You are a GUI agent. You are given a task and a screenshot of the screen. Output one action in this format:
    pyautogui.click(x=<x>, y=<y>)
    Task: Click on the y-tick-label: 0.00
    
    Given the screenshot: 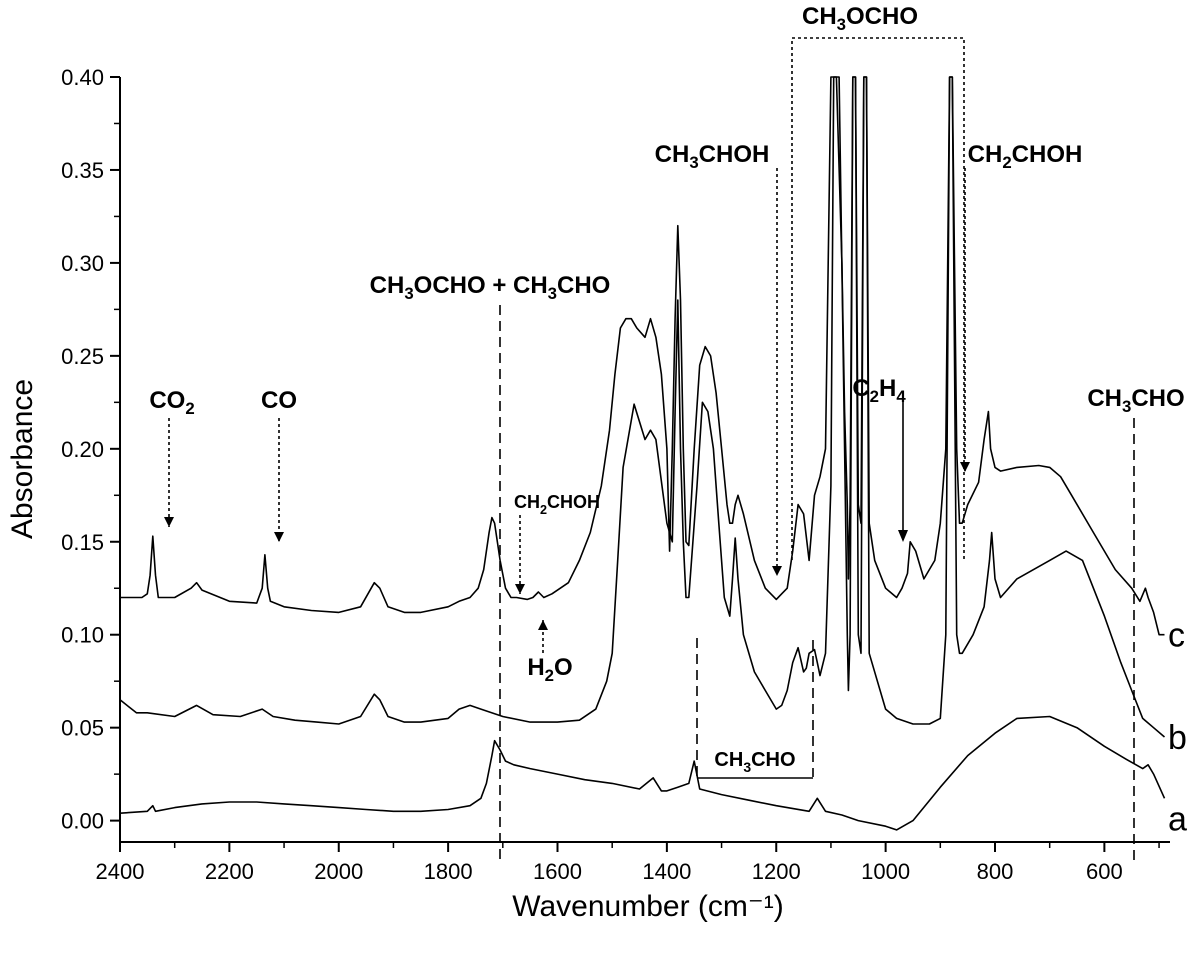 What is the action you would take?
    pyautogui.click(x=82, y=821)
    